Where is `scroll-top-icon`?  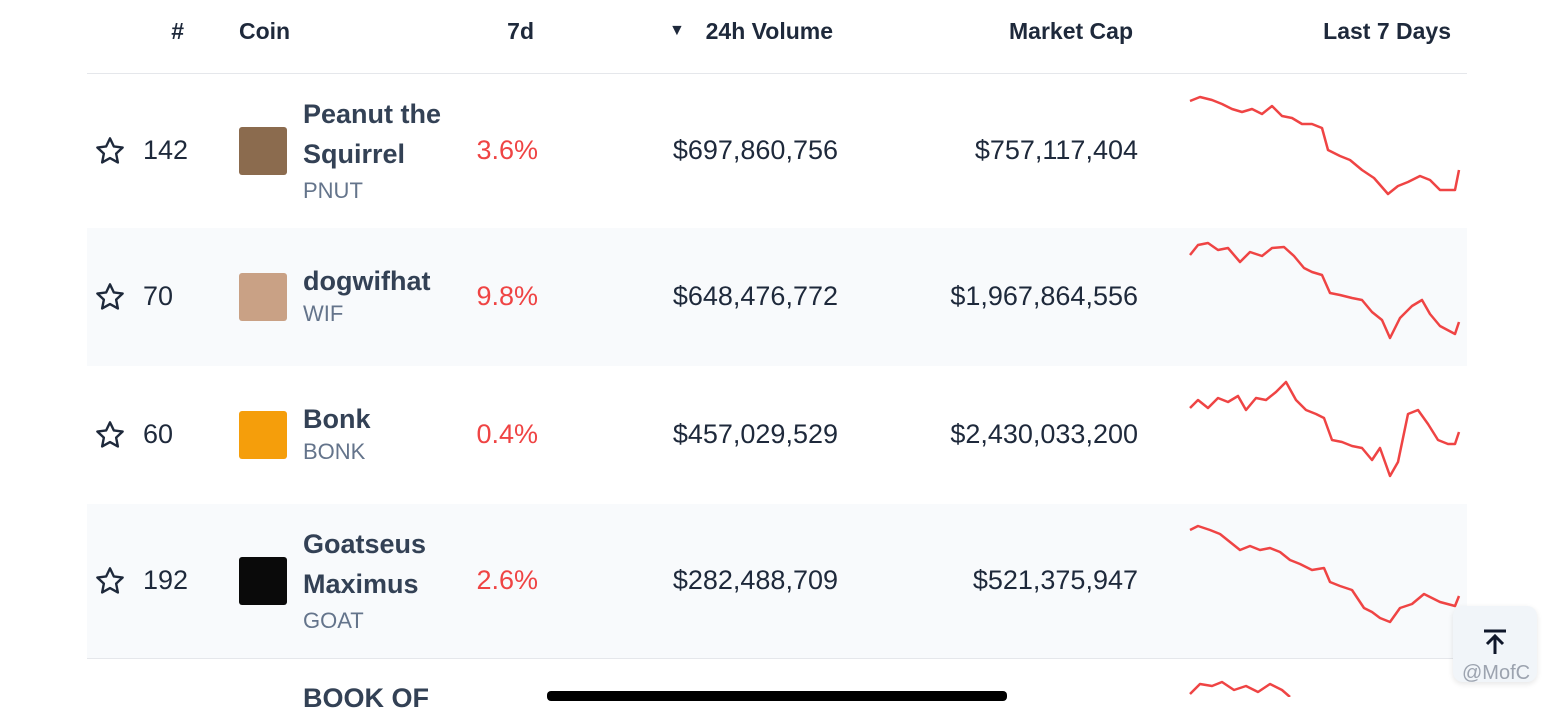 scroll-top-icon is located at coordinates (1495, 641).